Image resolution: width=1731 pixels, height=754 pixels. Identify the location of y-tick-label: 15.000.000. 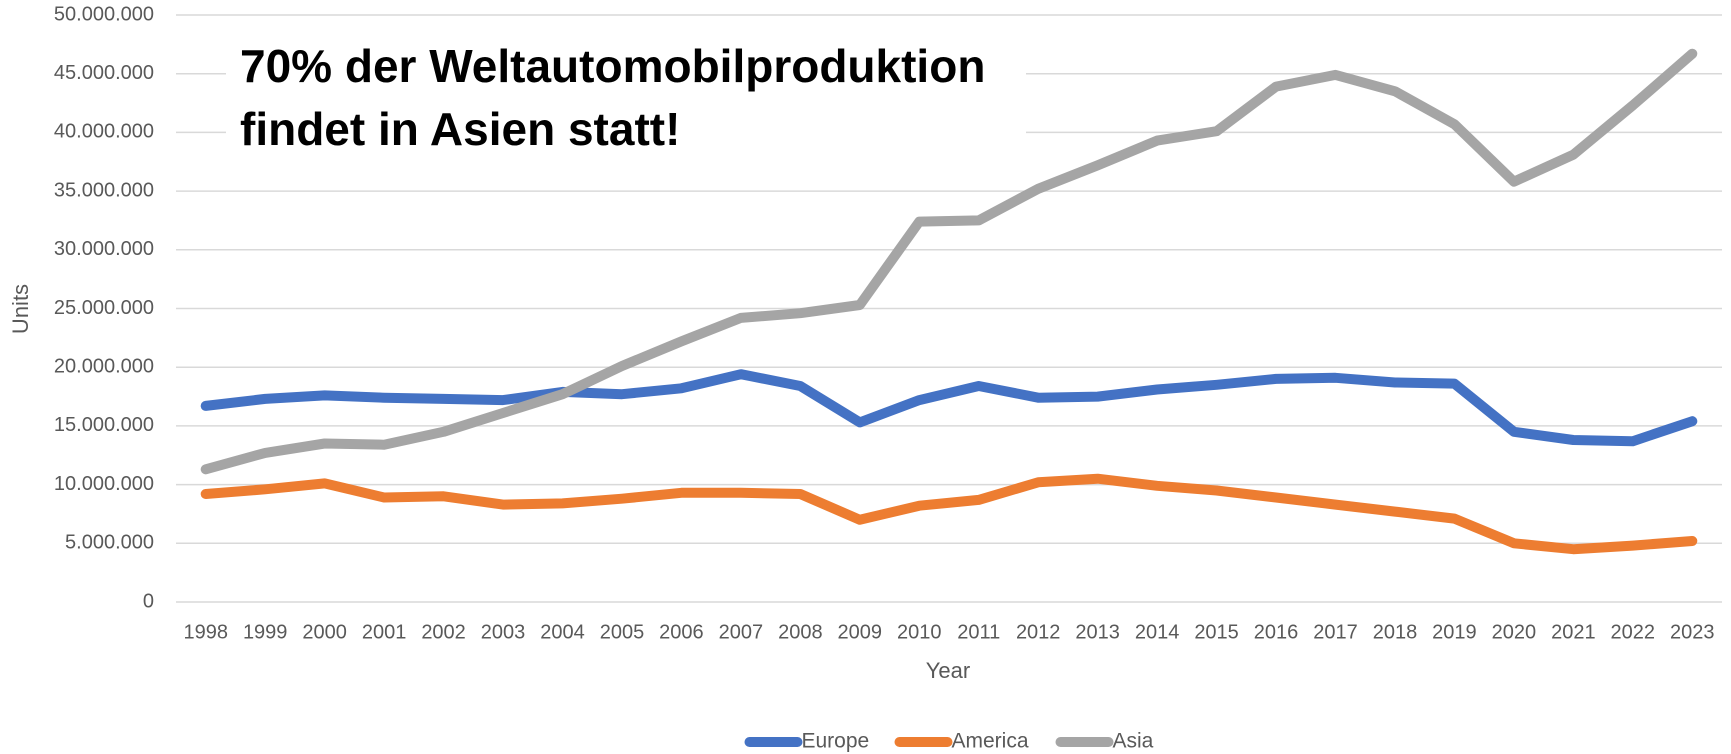
(104, 425).